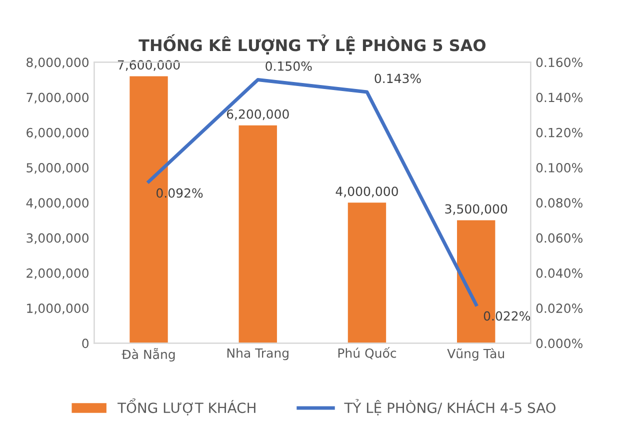 The height and width of the screenshot is (444, 628). What do you see at coordinates (450, 407) in the screenshot?
I see `legend-label: TỶ LỆ PHÒNG/ KHÁCH 4-5 SAO` at bounding box center [450, 407].